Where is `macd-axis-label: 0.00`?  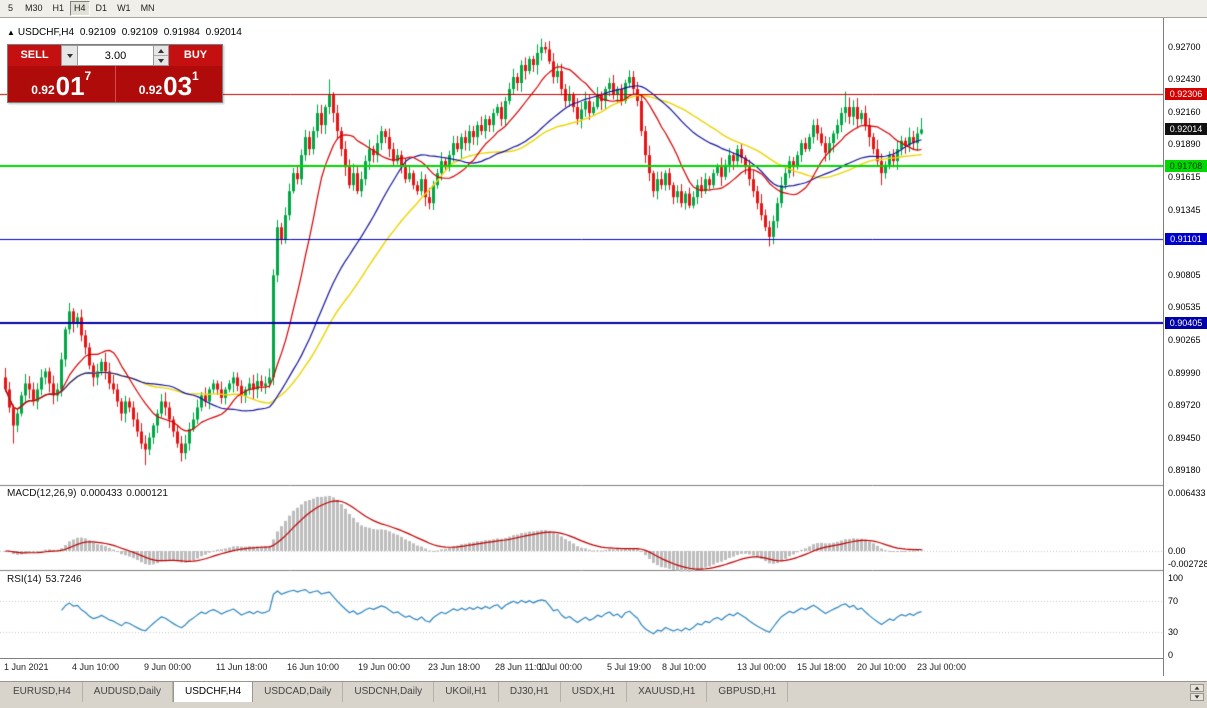 macd-axis-label: 0.00 is located at coordinates (1177, 551).